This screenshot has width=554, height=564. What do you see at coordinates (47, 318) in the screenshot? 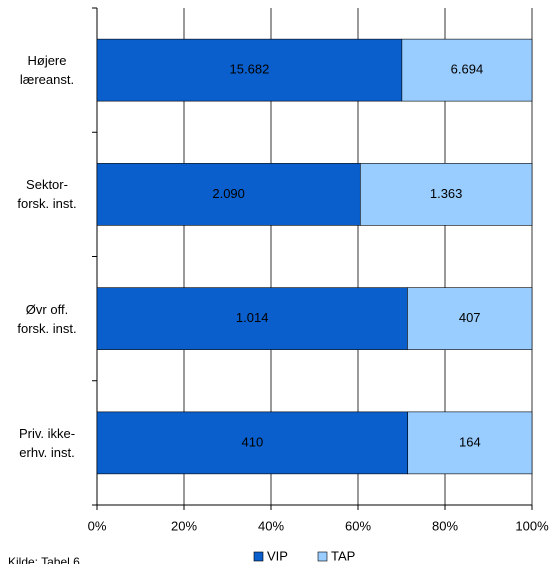
I see `y-tick-label: Øvr off. forsk. inst.` at bounding box center [47, 318].